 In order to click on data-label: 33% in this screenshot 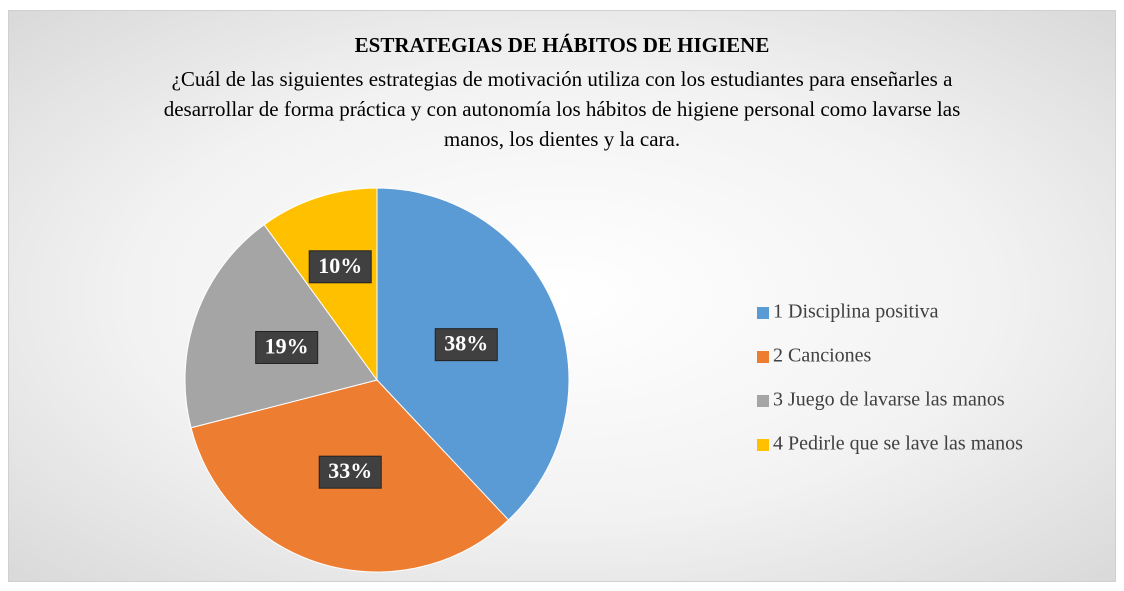, I will do `click(350, 470)`.